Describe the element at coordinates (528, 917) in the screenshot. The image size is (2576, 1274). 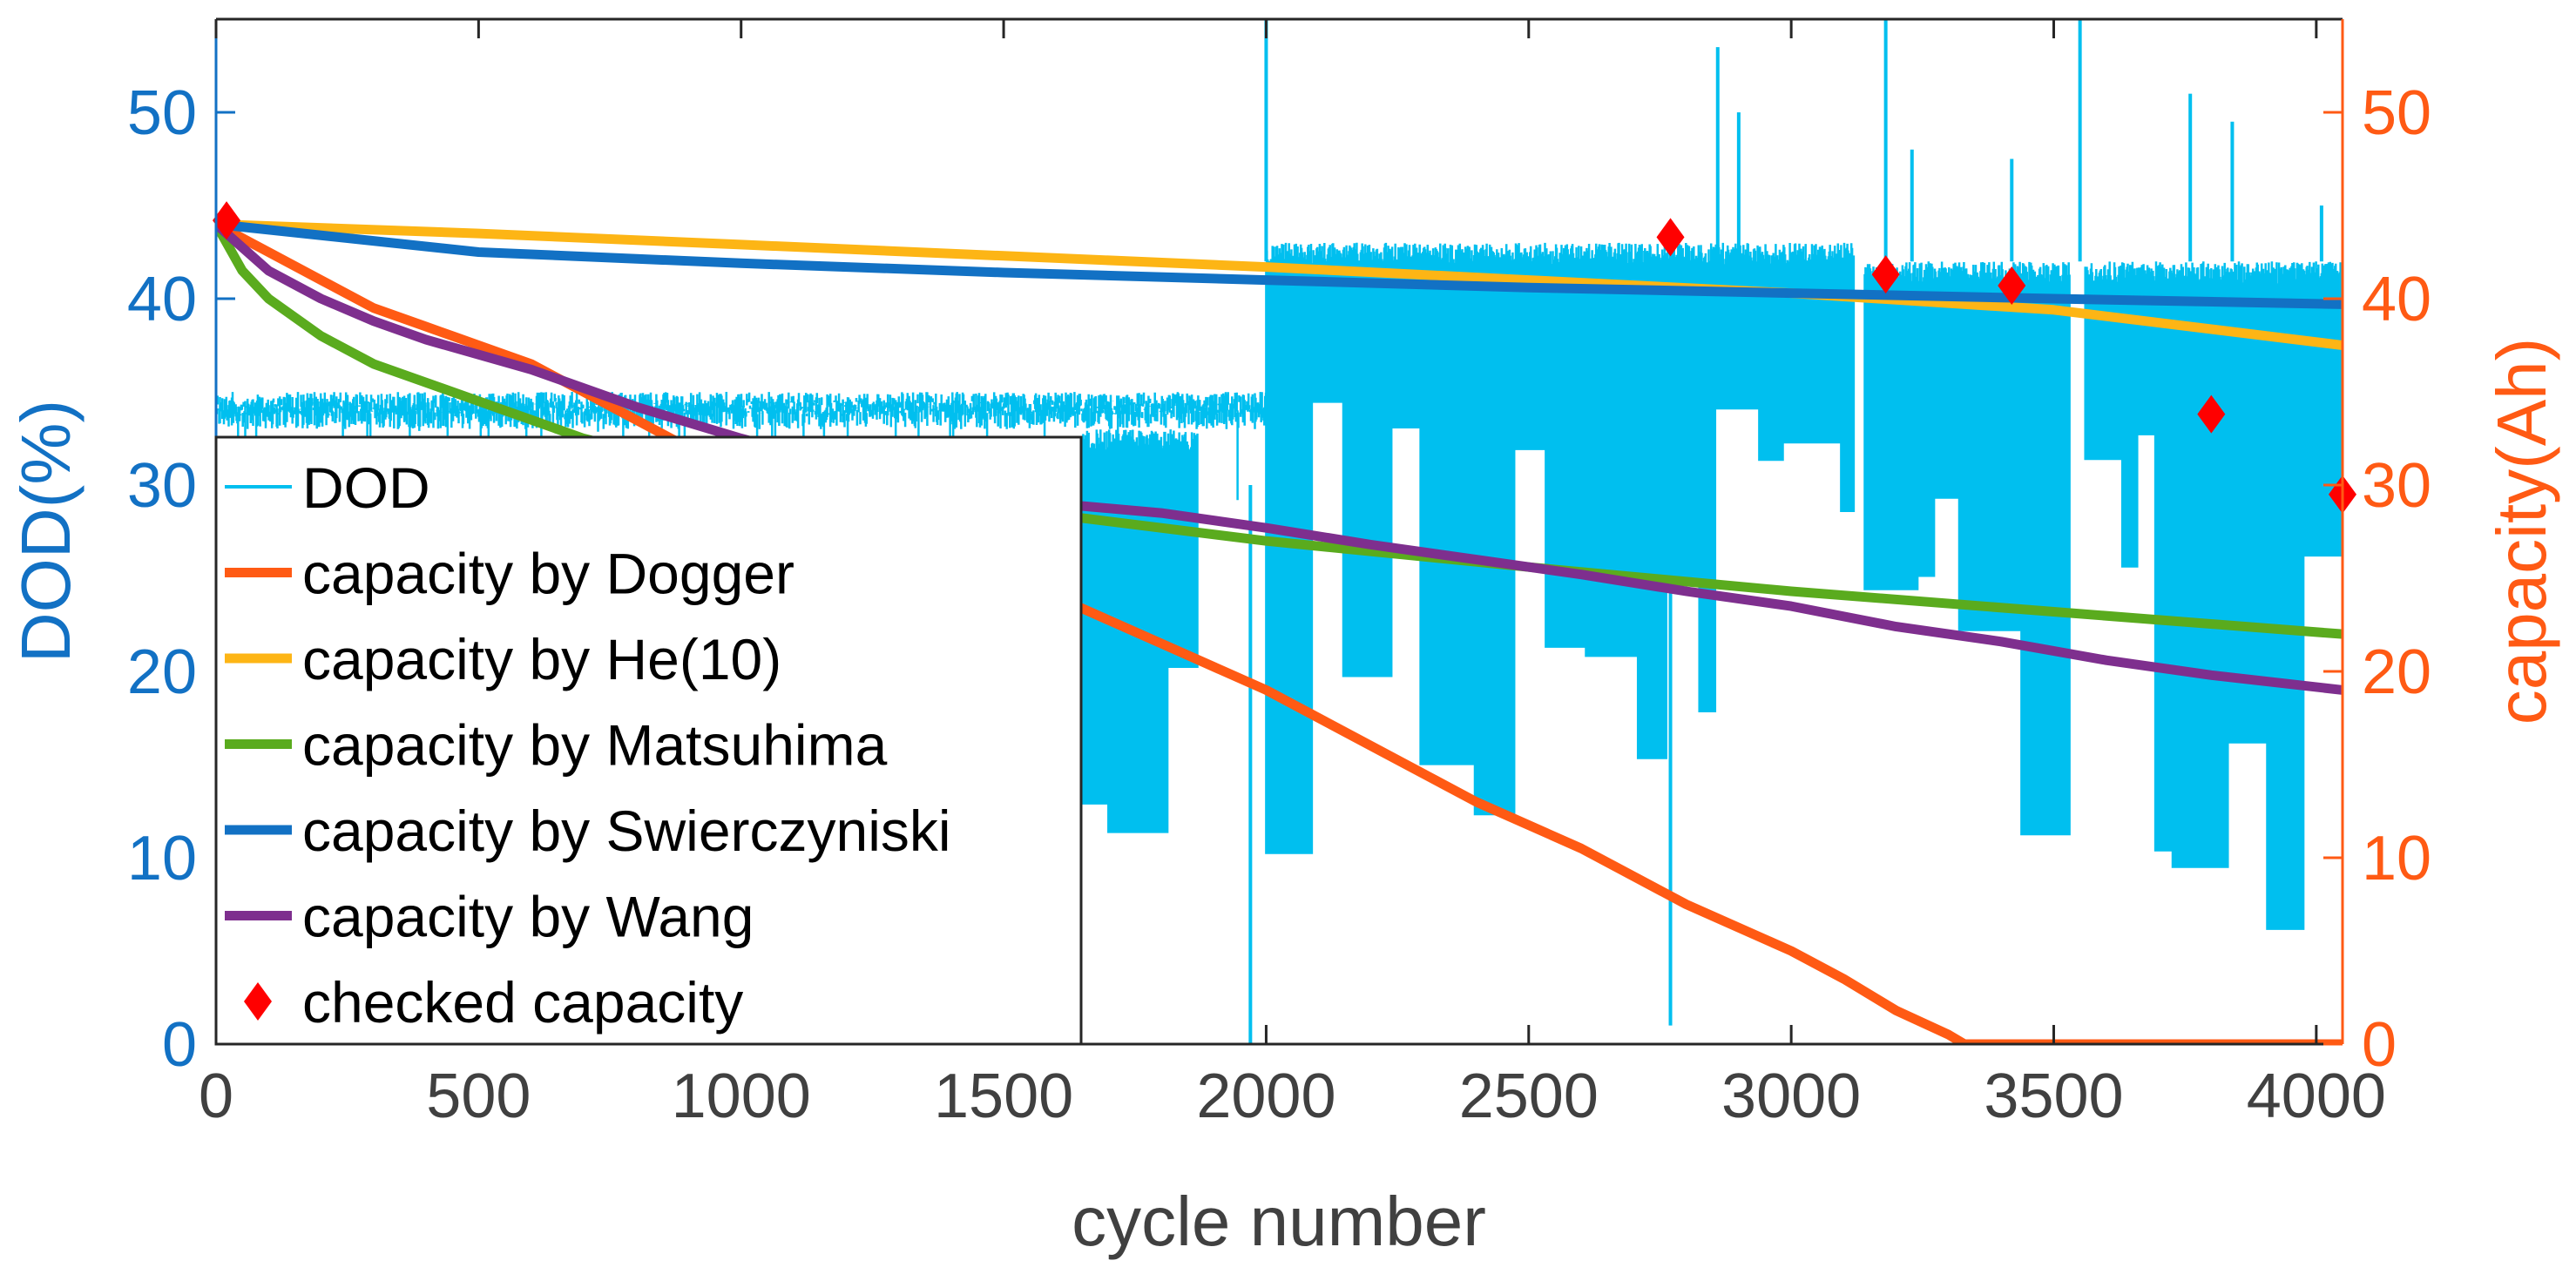
I see `legend-label-wang: capacity by Wang` at that location.